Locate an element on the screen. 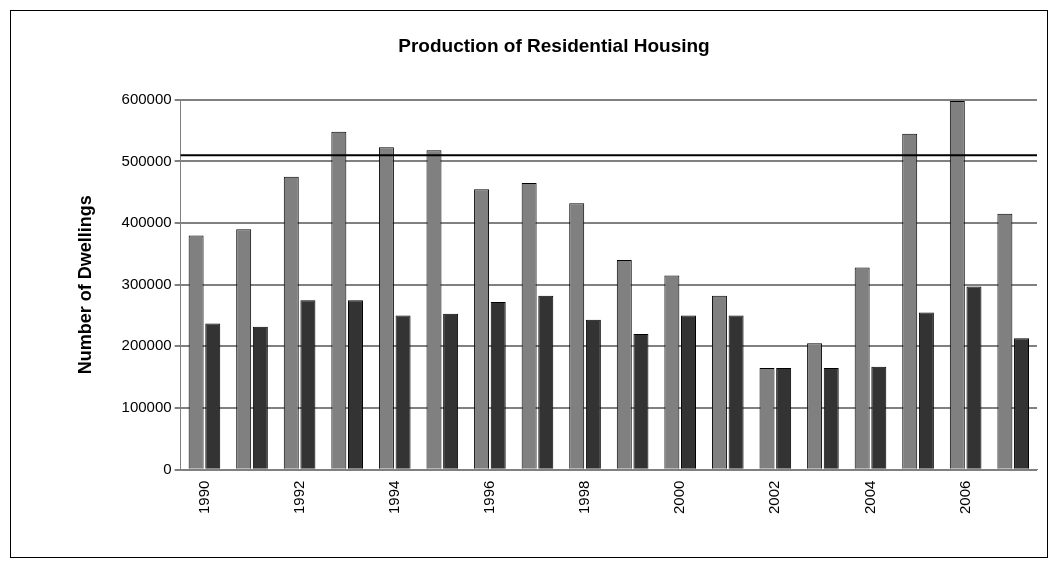 The width and height of the screenshot is (1058, 568). x-tick-label: 1994 is located at coordinates (393, 497).